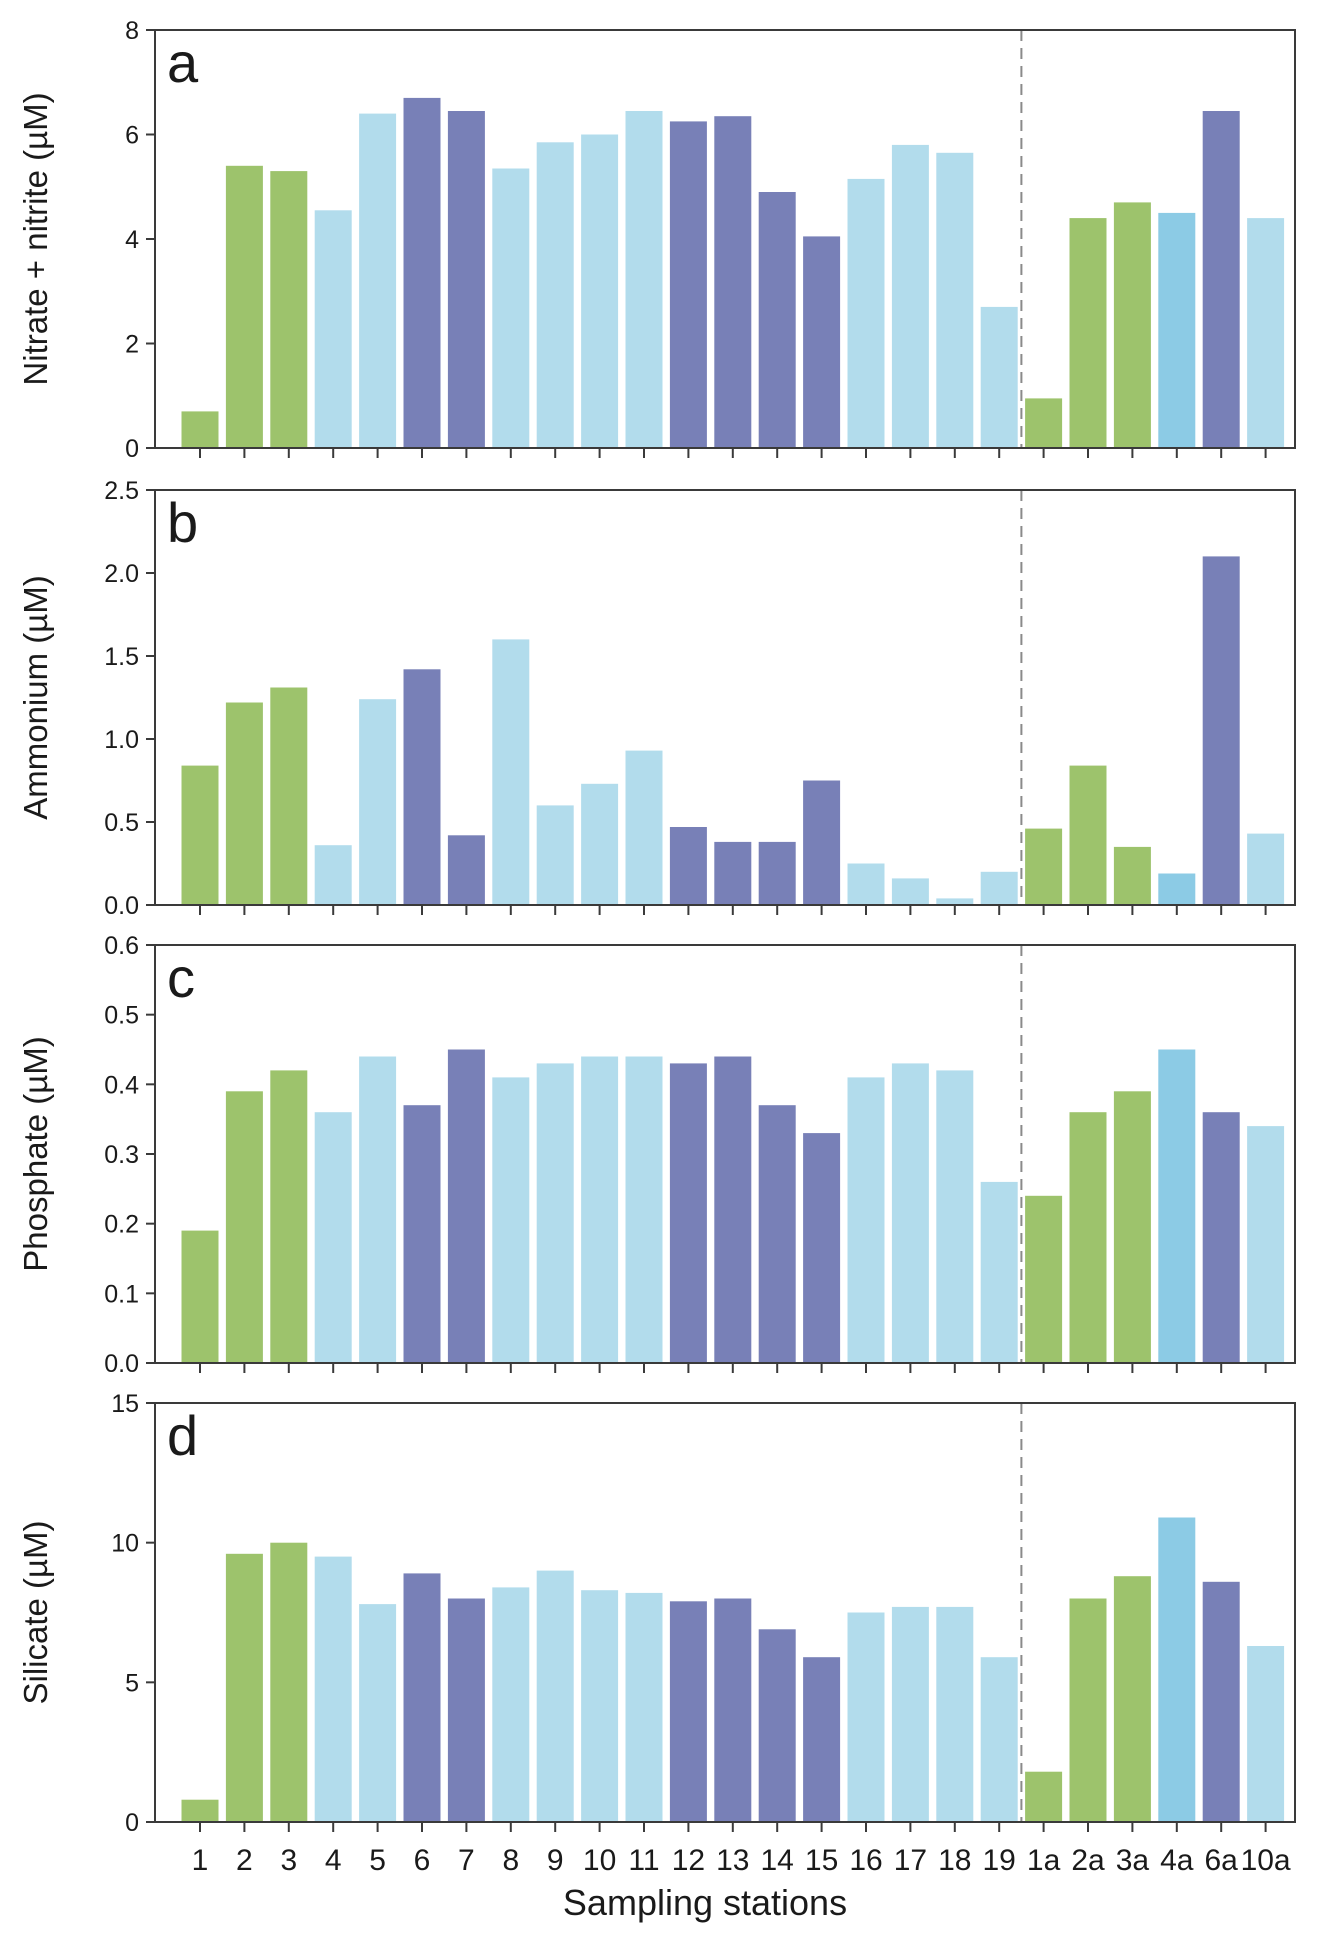  I want to click on x-tick-label-station-19: 19, so click(999, 1860).